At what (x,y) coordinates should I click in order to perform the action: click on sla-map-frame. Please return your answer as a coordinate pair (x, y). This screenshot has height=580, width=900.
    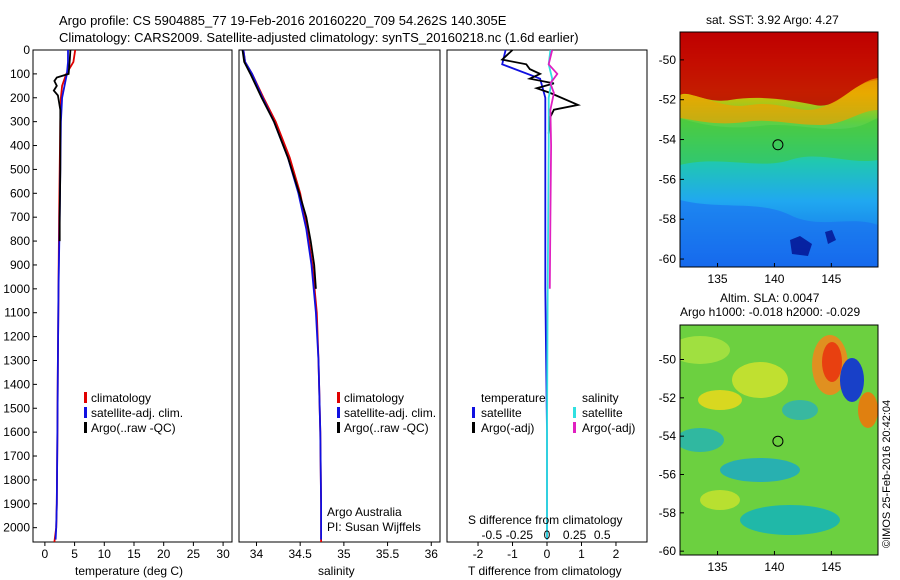
    Looking at the image, I should click on (779, 440).